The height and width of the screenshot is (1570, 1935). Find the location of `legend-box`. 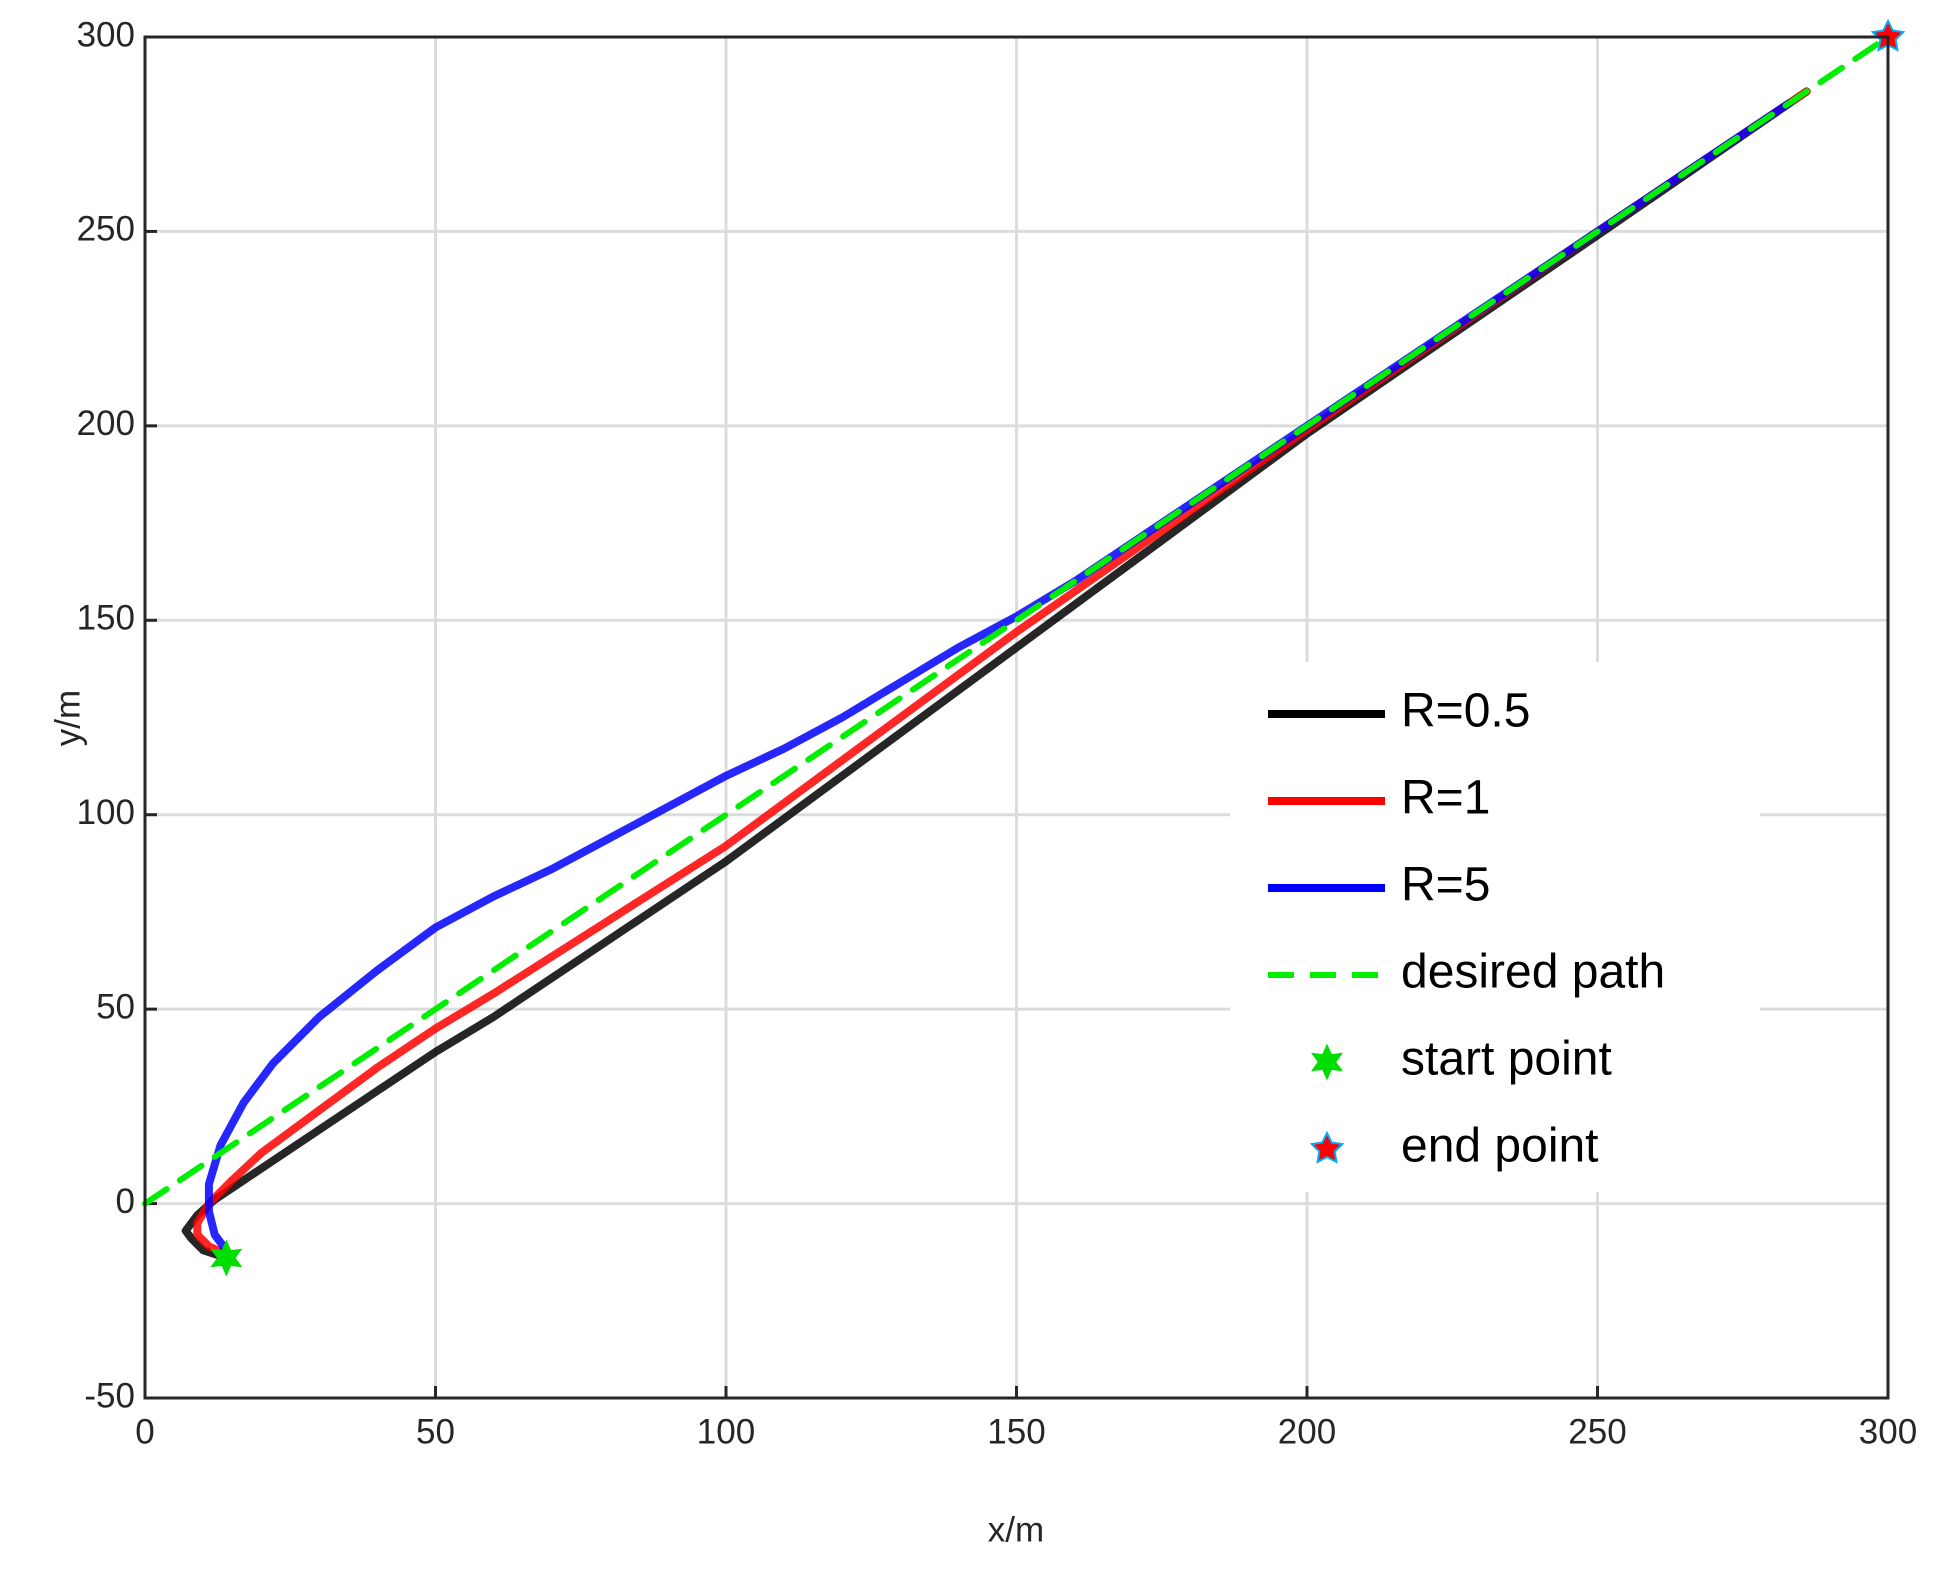

legend-box is located at coordinates (1495, 927).